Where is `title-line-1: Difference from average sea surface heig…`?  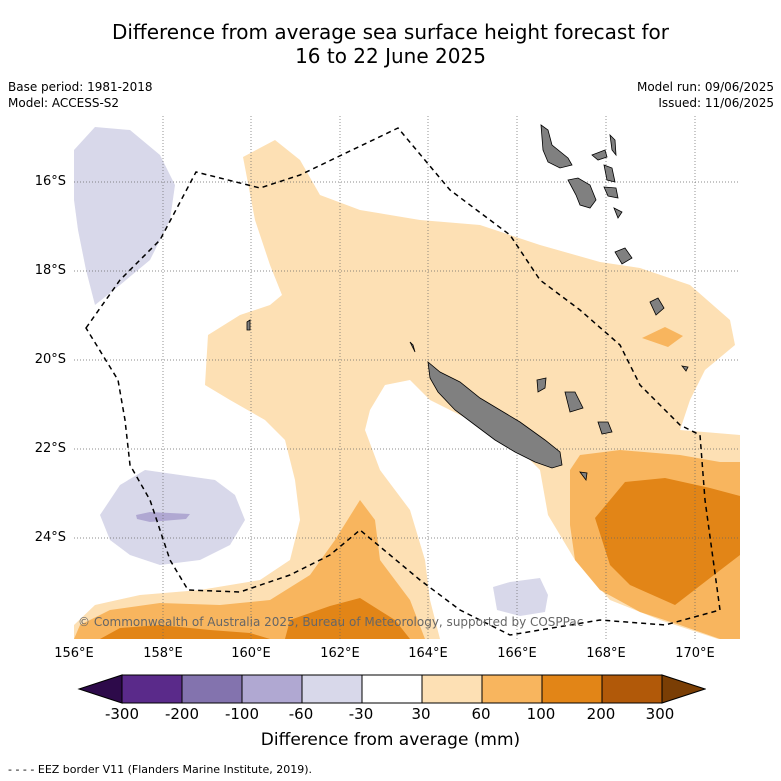
title-line-1: Difference from average sea surface heig… is located at coordinates (390, 32).